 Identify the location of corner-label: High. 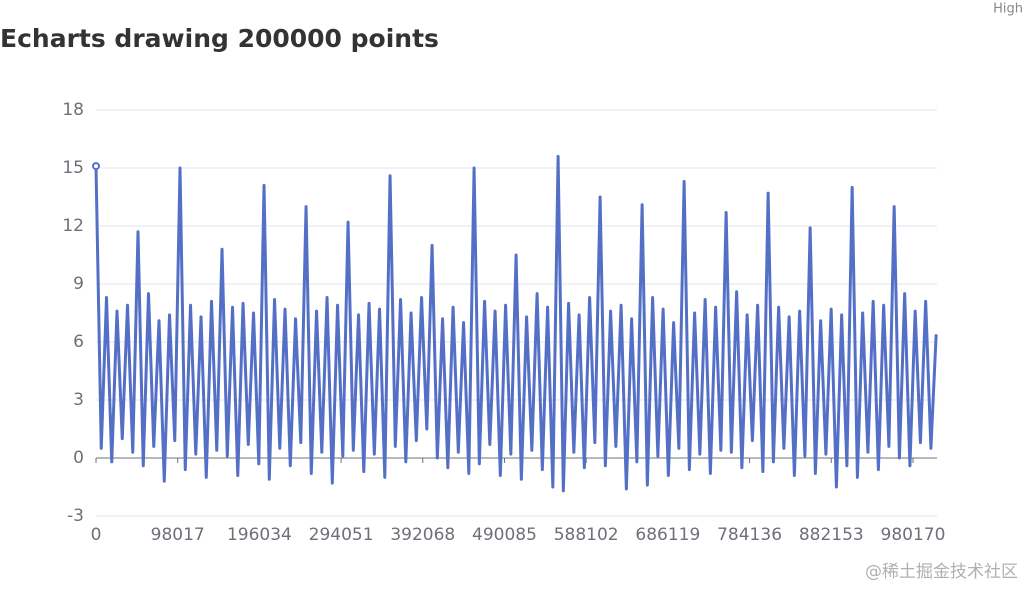
(1008, 9).